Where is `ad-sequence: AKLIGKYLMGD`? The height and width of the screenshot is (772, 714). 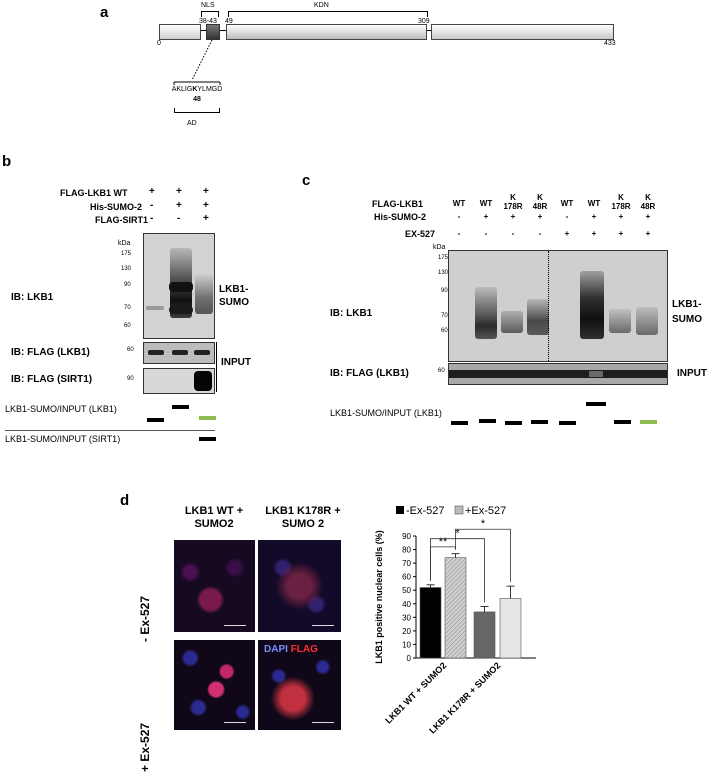
ad-sequence: AKLIGKYLMGD is located at coordinates (197, 89).